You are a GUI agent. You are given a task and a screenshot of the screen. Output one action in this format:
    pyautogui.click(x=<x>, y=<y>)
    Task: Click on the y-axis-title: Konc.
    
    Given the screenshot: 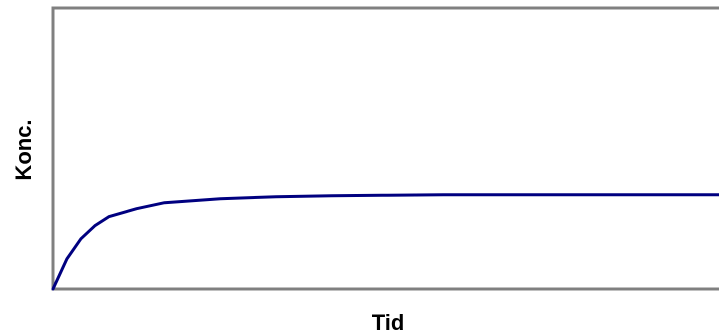 What is the action you would take?
    pyautogui.click(x=23, y=149)
    